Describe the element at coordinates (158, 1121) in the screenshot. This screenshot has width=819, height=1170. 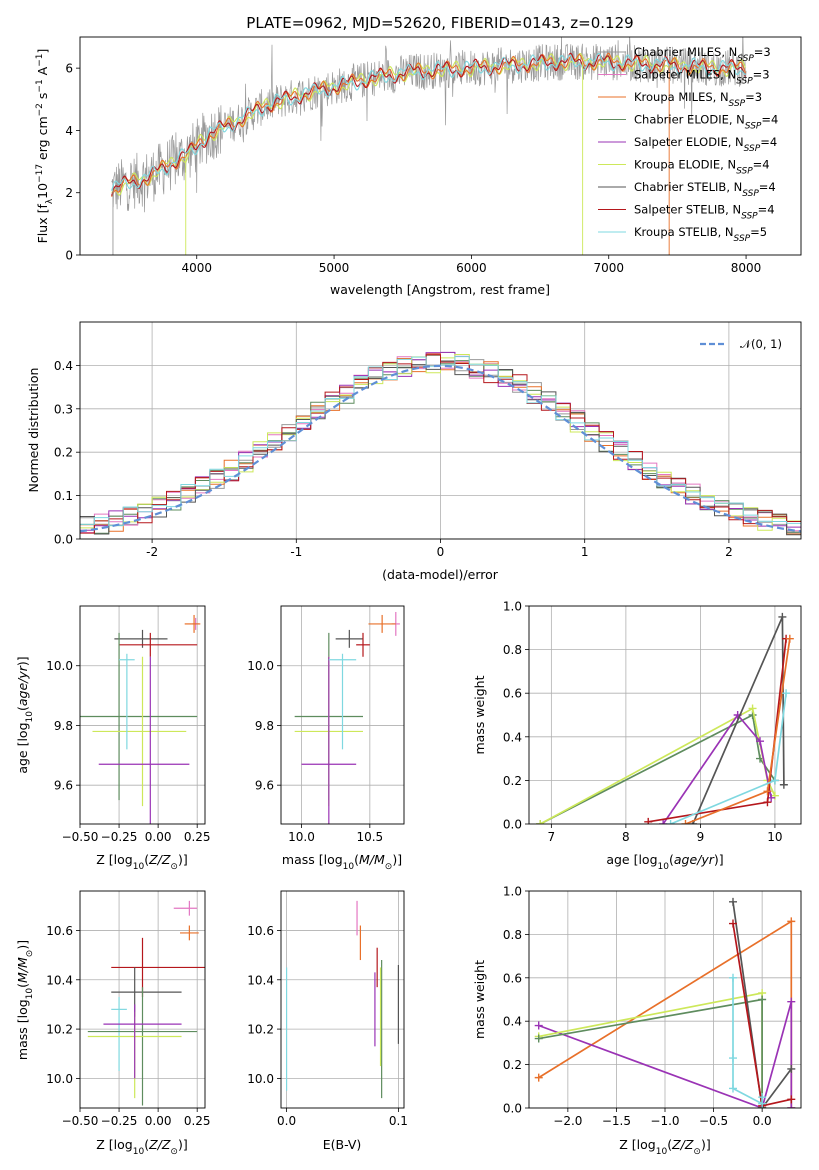
I see `x-tick-label: 0.00` at that location.